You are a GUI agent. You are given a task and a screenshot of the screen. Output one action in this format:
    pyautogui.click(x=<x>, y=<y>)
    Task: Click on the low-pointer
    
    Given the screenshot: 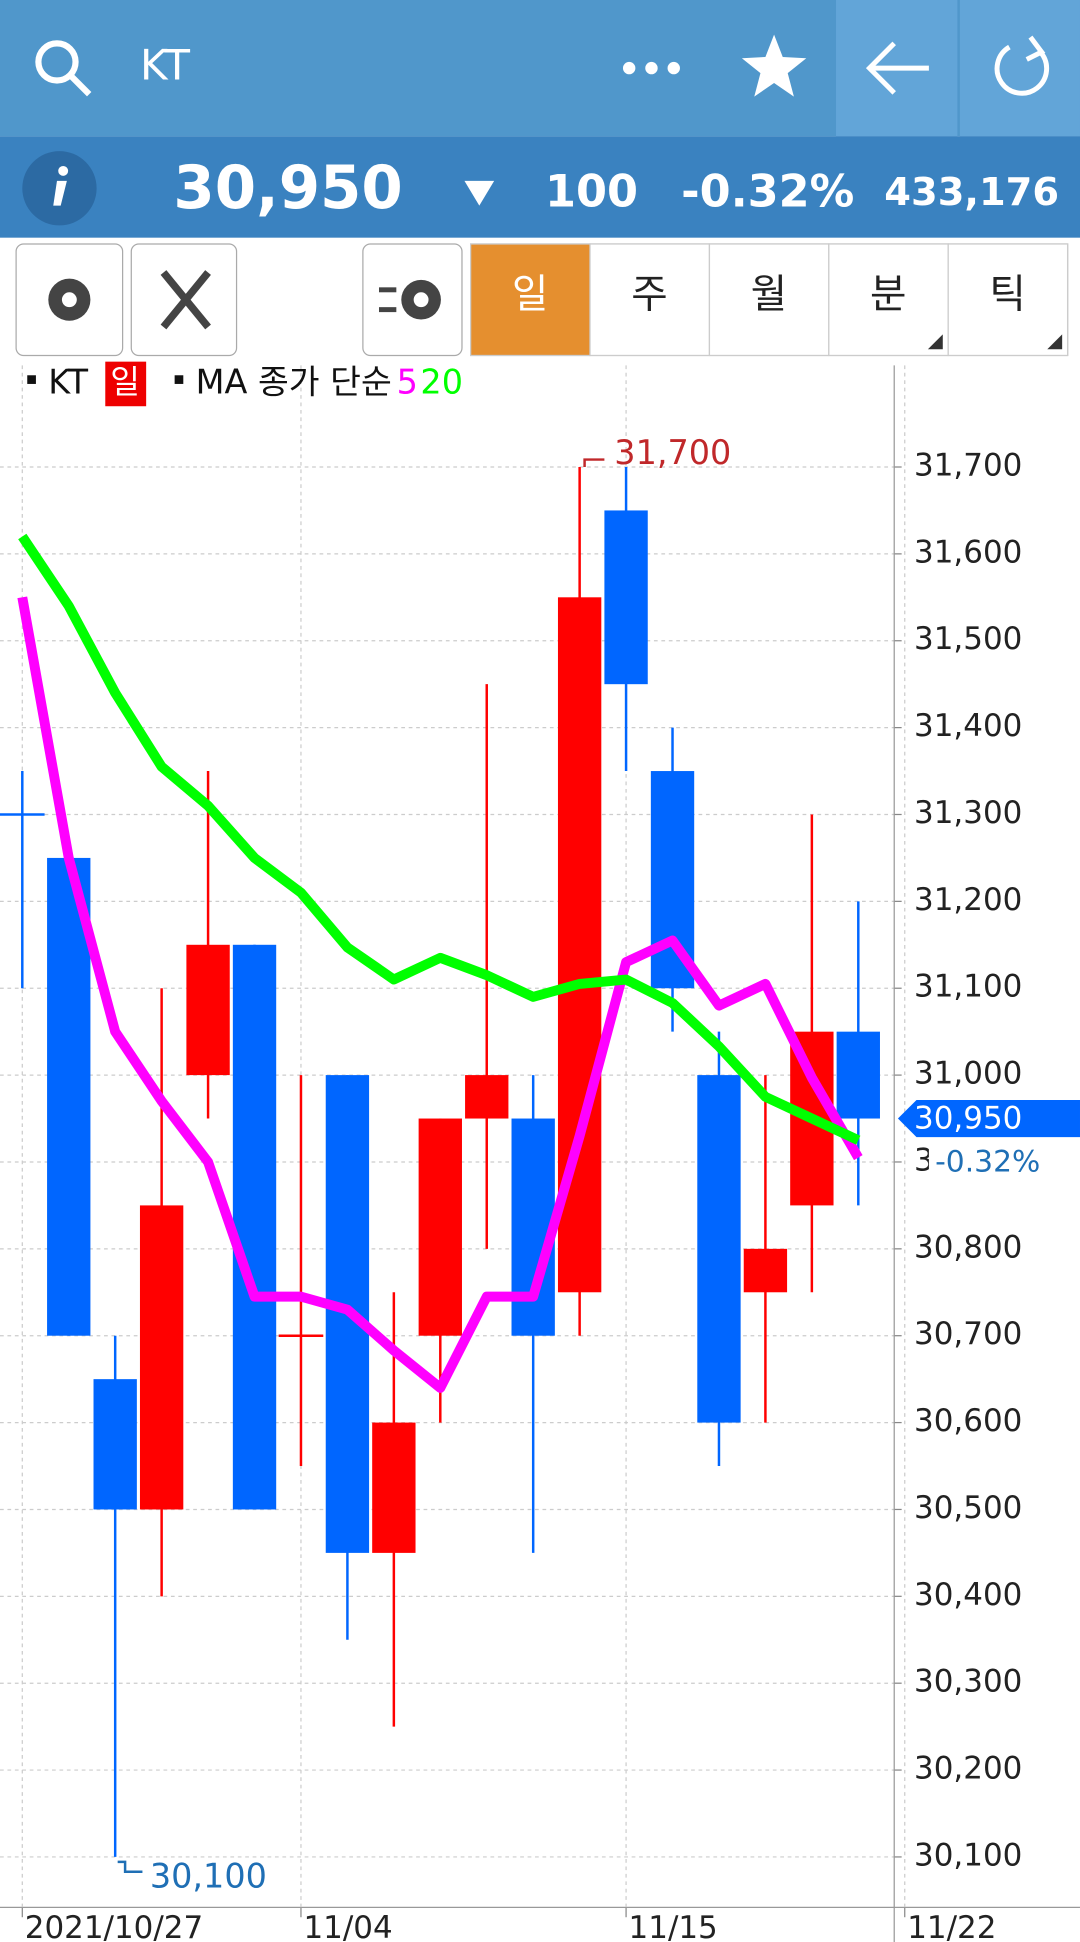 What is the action you would take?
    pyautogui.click(x=130, y=1867)
    